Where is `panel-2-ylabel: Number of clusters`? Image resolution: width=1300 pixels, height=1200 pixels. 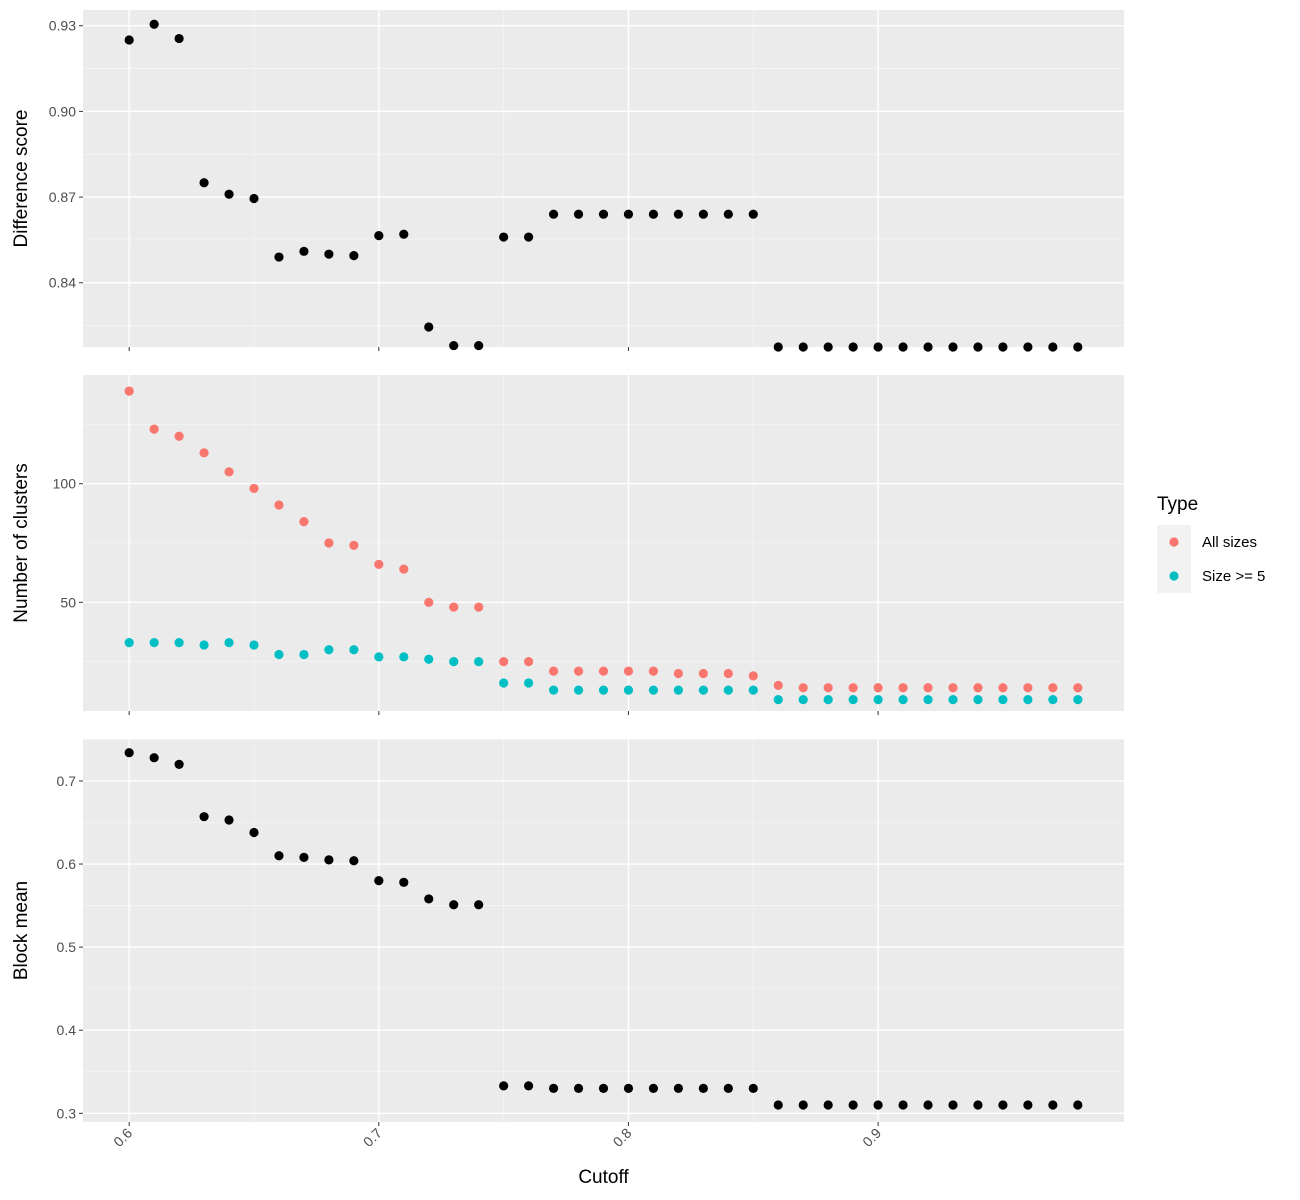 panel-2-ylabel: Number of clusters is located at coordinates (21, 542).